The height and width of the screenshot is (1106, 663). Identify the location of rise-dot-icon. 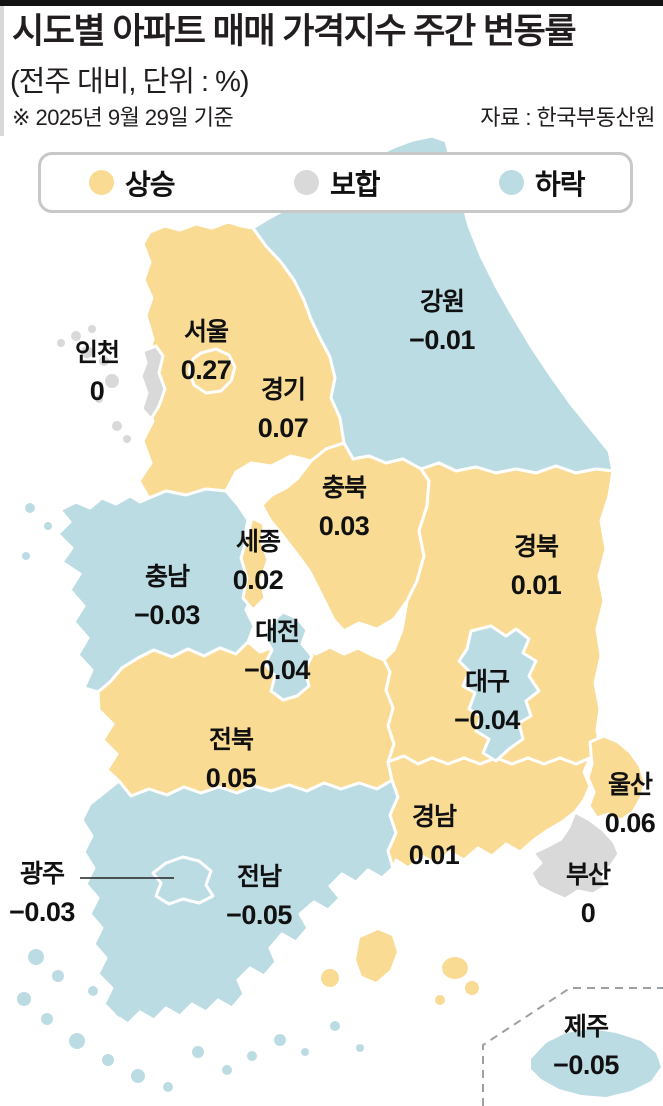
(101, 182).